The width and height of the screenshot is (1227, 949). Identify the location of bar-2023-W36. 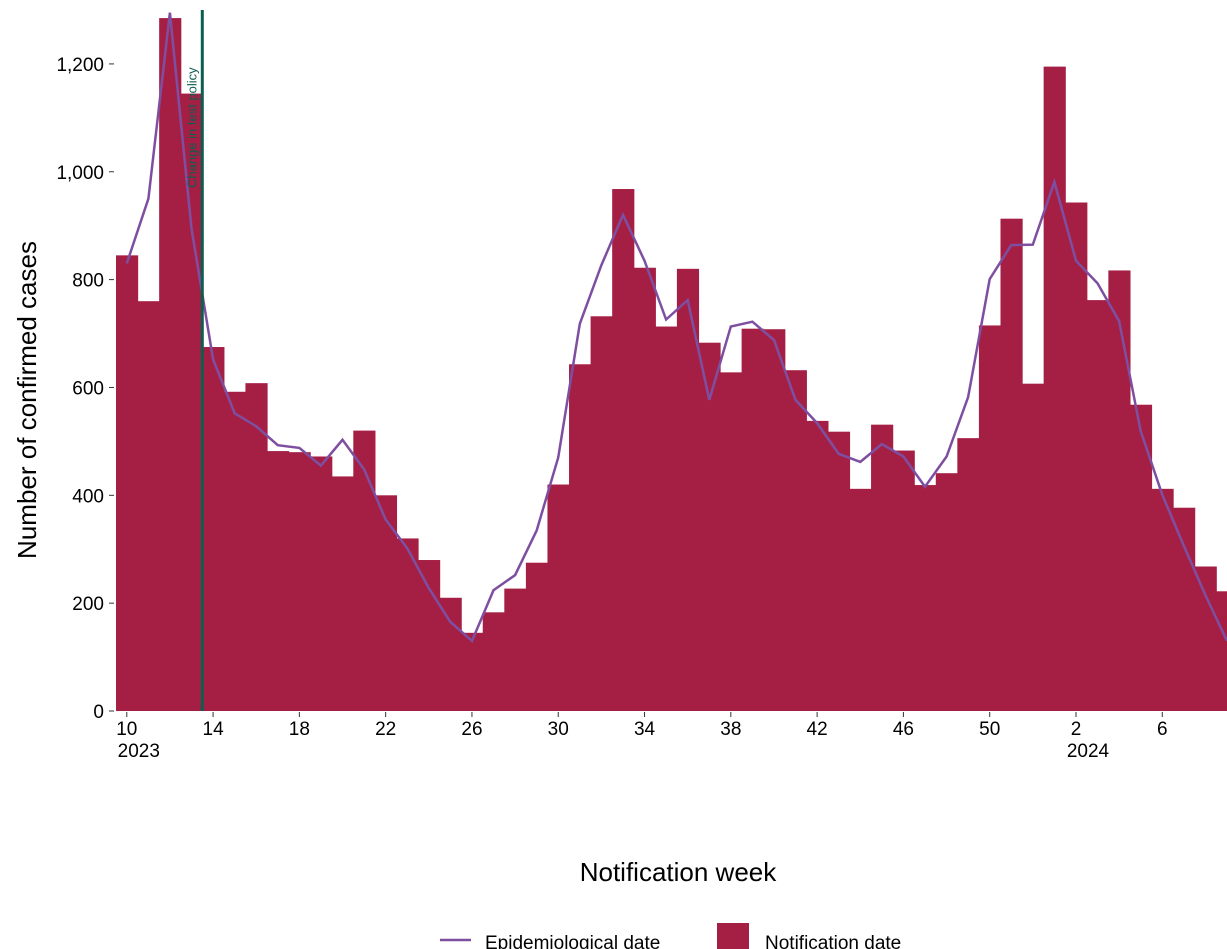
(688, 489).